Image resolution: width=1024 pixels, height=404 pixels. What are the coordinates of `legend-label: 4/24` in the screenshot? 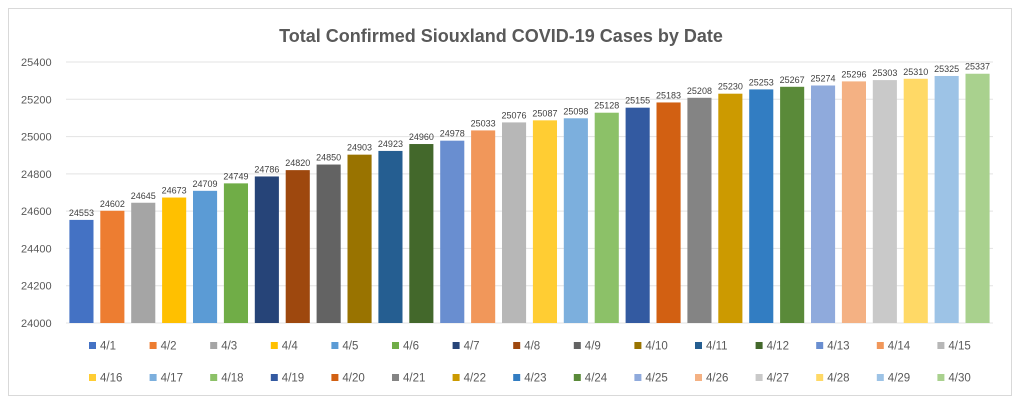 It's located at (596, 379).